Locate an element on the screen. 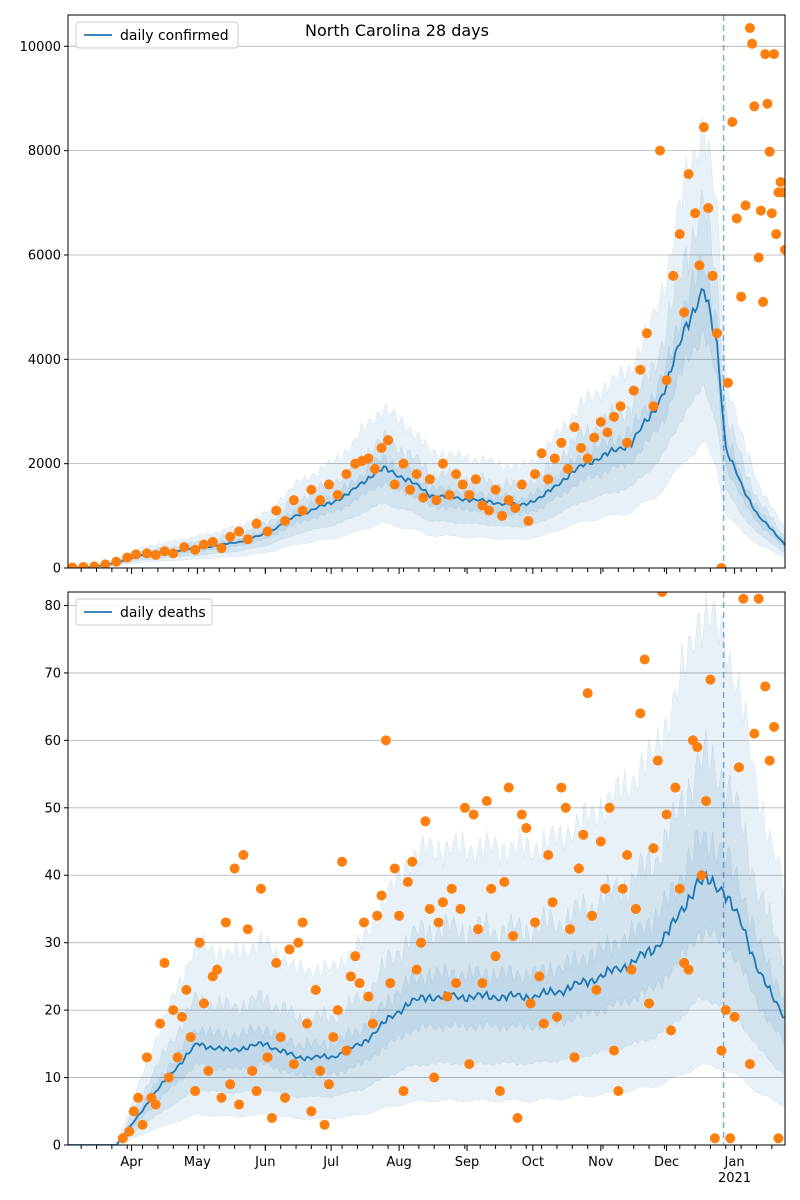 This screenshot has height=1200, width=800. x-tick-label: Dec is located at coordinates (666, 1162).